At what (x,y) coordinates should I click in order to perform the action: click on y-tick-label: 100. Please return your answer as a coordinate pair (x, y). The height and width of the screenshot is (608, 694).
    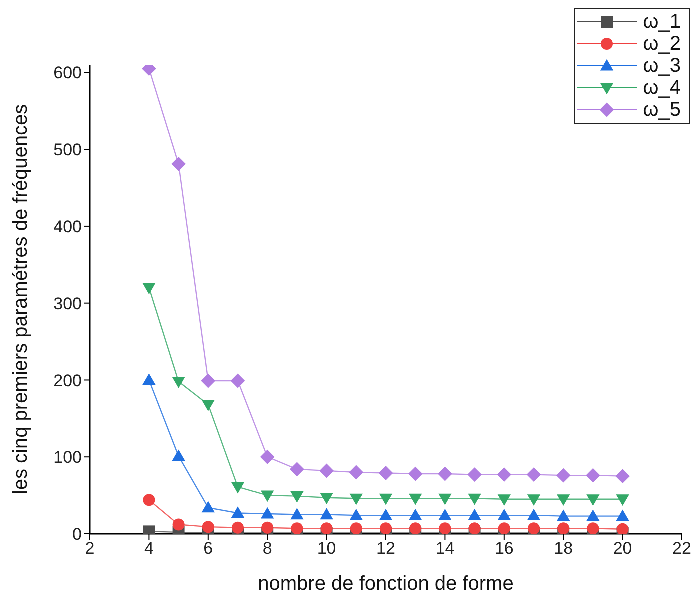
    Looking at the image, I should click on (68, 458).